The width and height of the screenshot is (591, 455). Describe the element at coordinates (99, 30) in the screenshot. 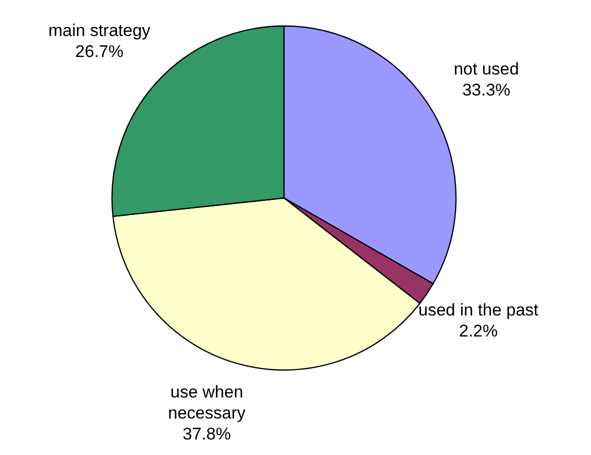

I see `slice-label: main strategy` at that location.